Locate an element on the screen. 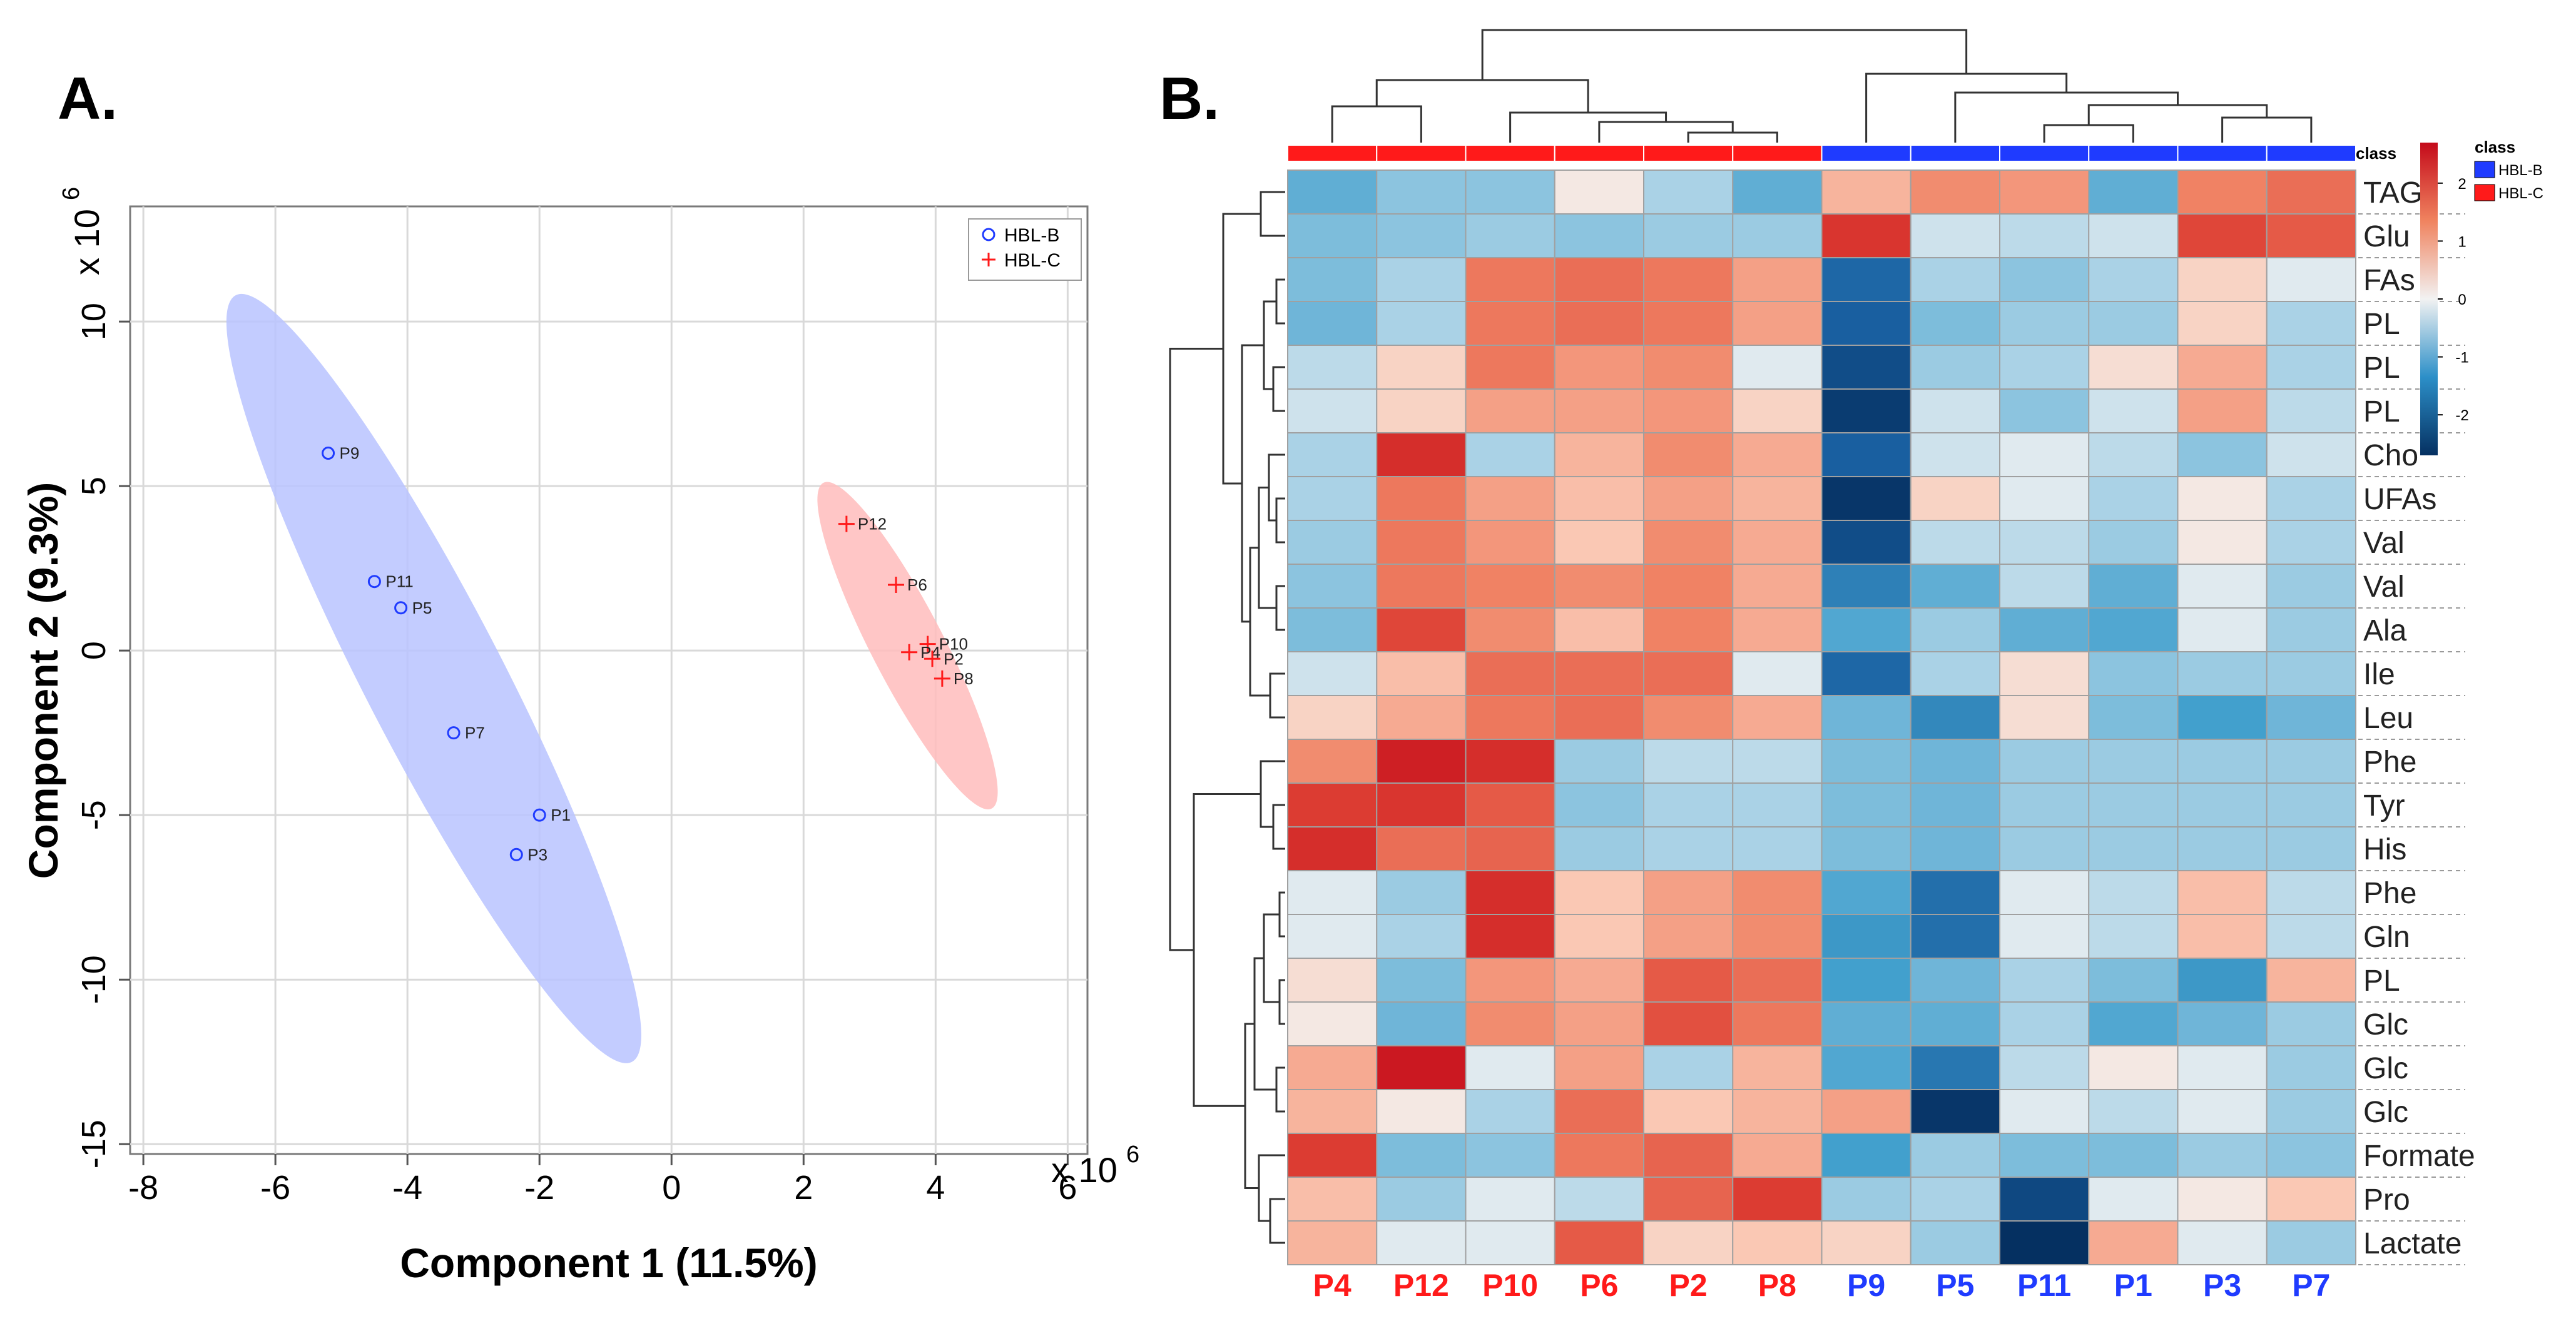 The width and height of the screenshot is (2576, 1326). pca-legend: HBL-B HBL-C is located at coordinates (1025, 250).